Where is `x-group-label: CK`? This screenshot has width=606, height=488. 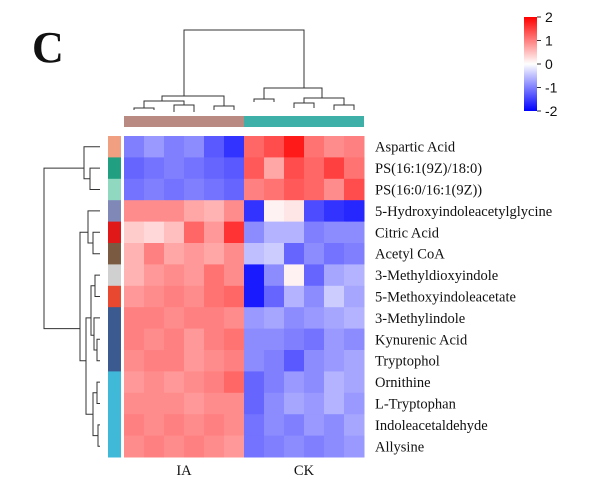 x-group-label: CK is located at coordinates (304, 471).